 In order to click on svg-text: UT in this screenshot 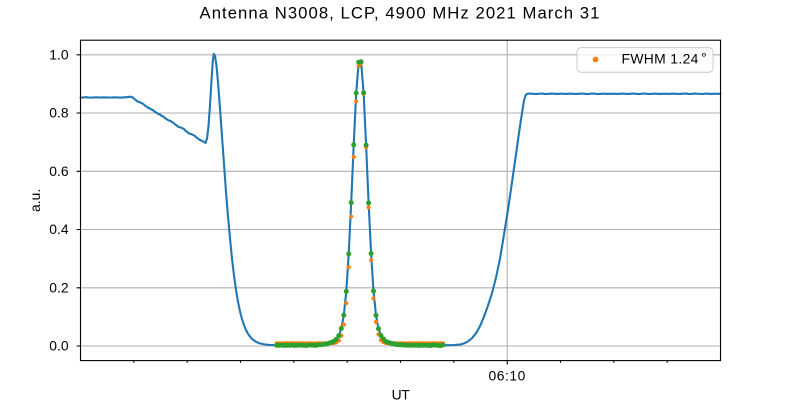, I will do `click(401, 393)`.